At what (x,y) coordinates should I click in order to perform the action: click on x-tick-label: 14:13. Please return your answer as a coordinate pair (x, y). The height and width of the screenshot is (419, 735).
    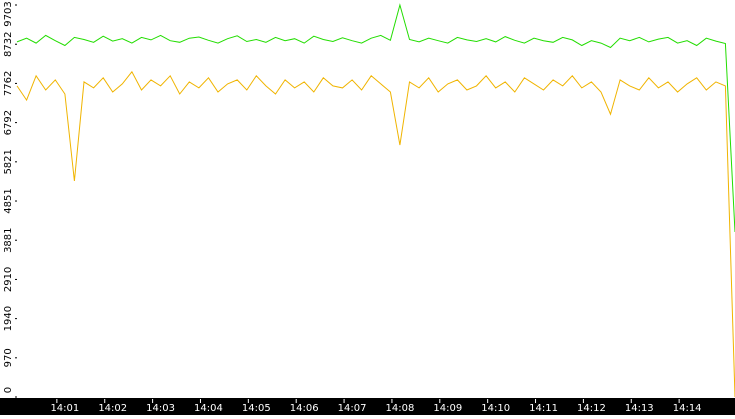
    Looking at the image, I should click on (639, 408).